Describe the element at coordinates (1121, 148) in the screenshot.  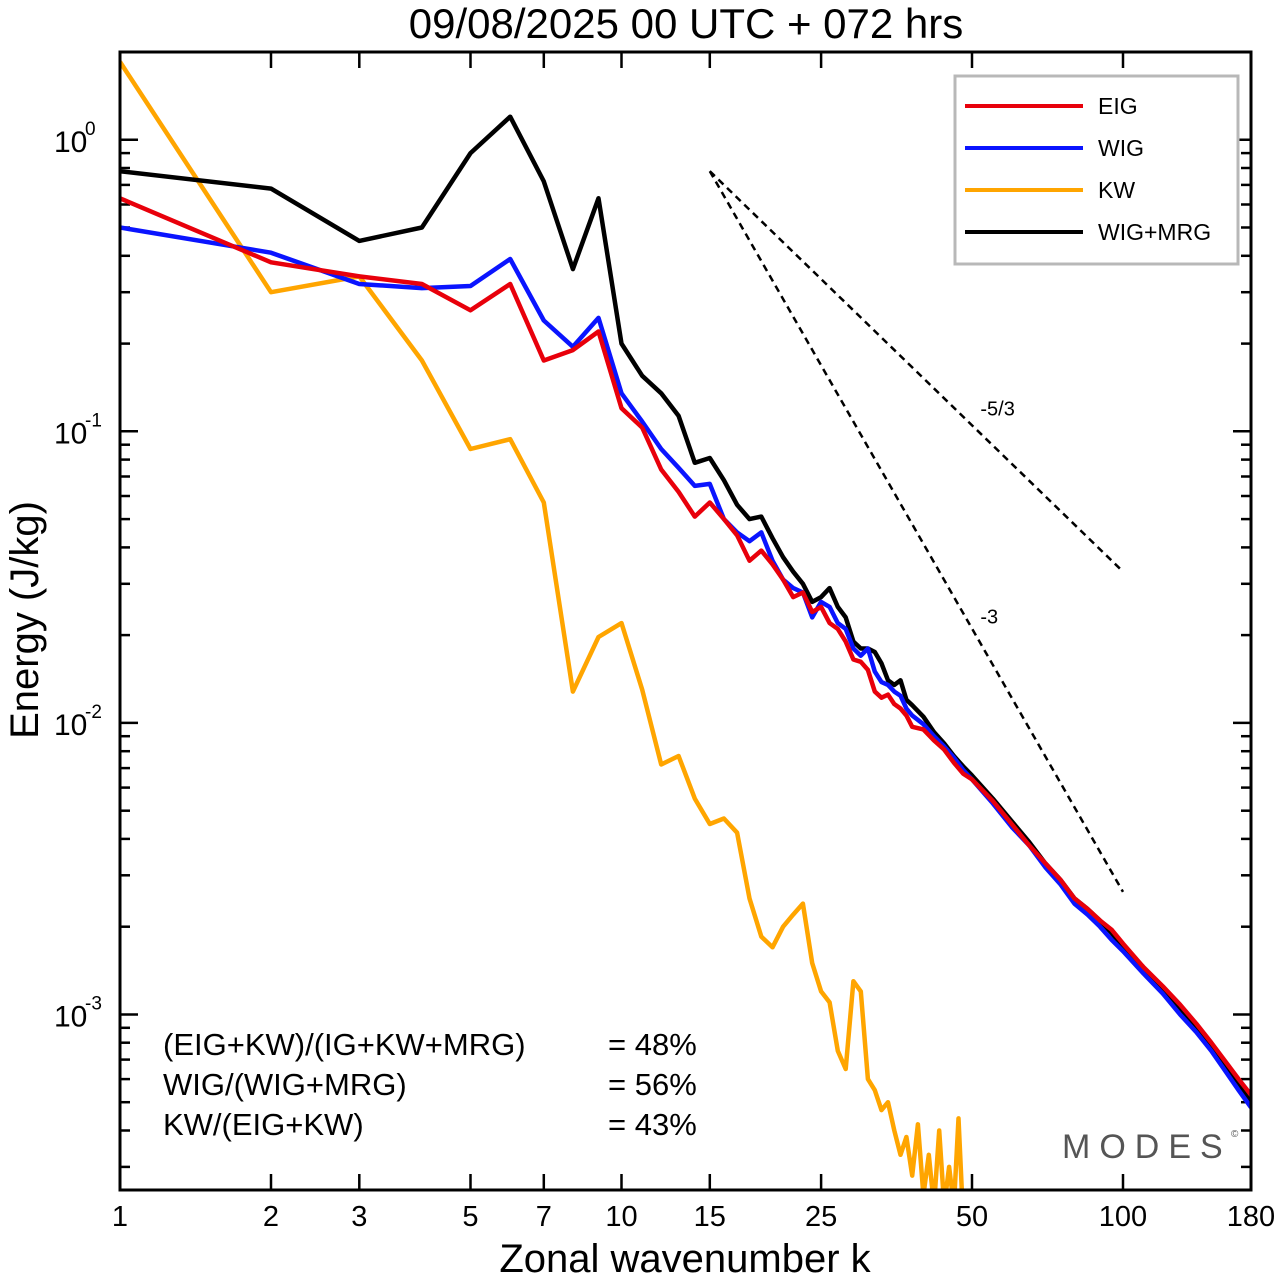
I see `legend-label: WIG` at that location.